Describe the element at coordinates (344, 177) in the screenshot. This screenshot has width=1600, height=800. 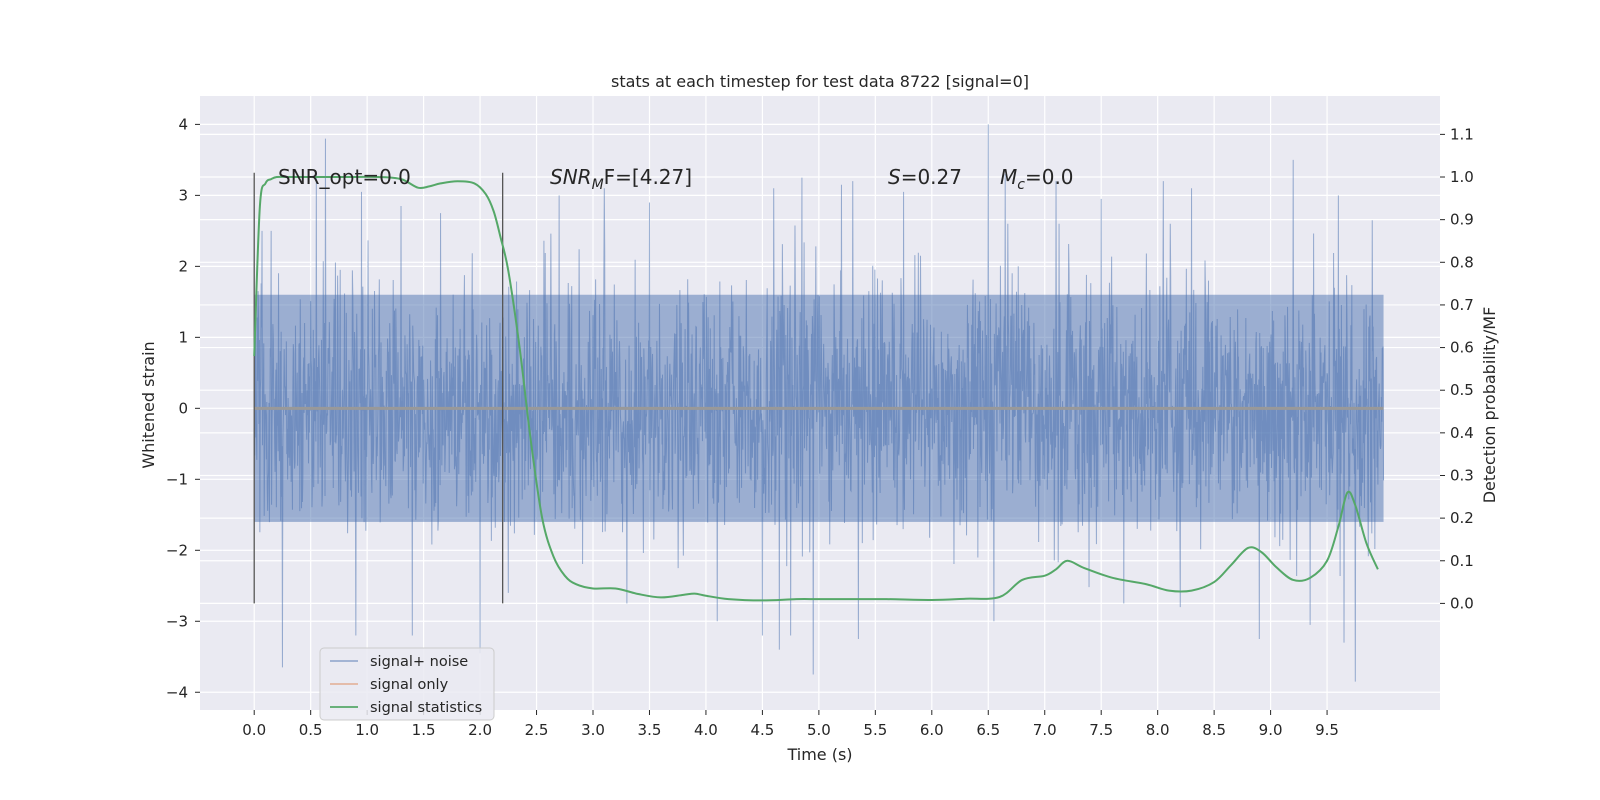
I see `annotation-snr-opt: SNR_opt=0.0` at that location.